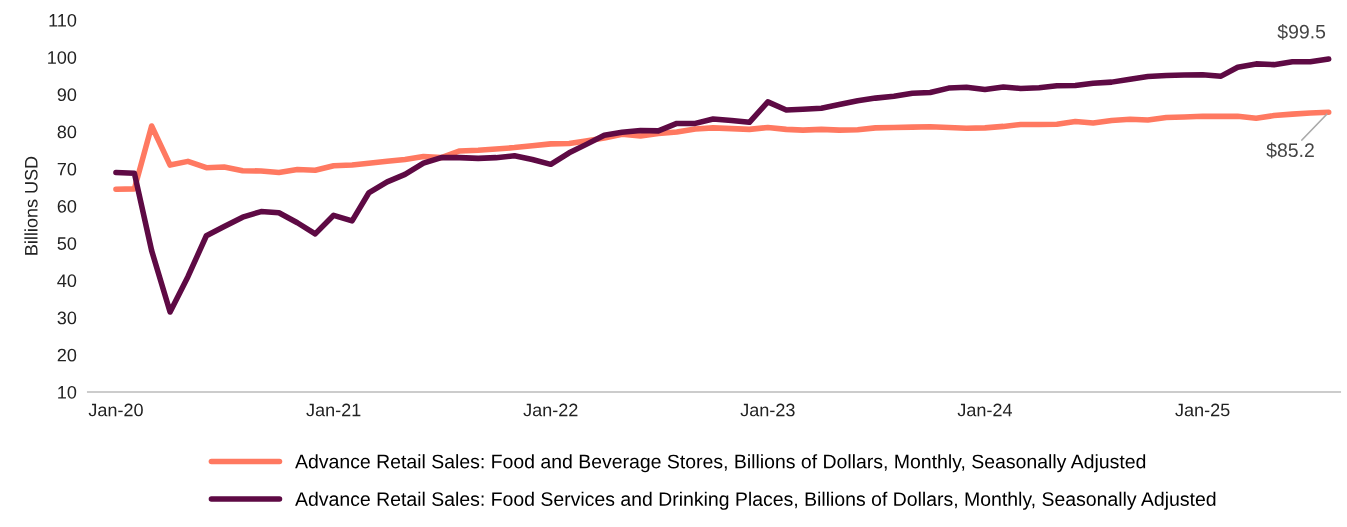 This screenshot has height=527, width=1347. Describe the element at coordinates (720, 463) in the screenshot. I see `legend-label: Advance Retail Sales: Food and Beverage Stores, Billions of Dollars, Monthly, Seasonally Adjusted` at that location.